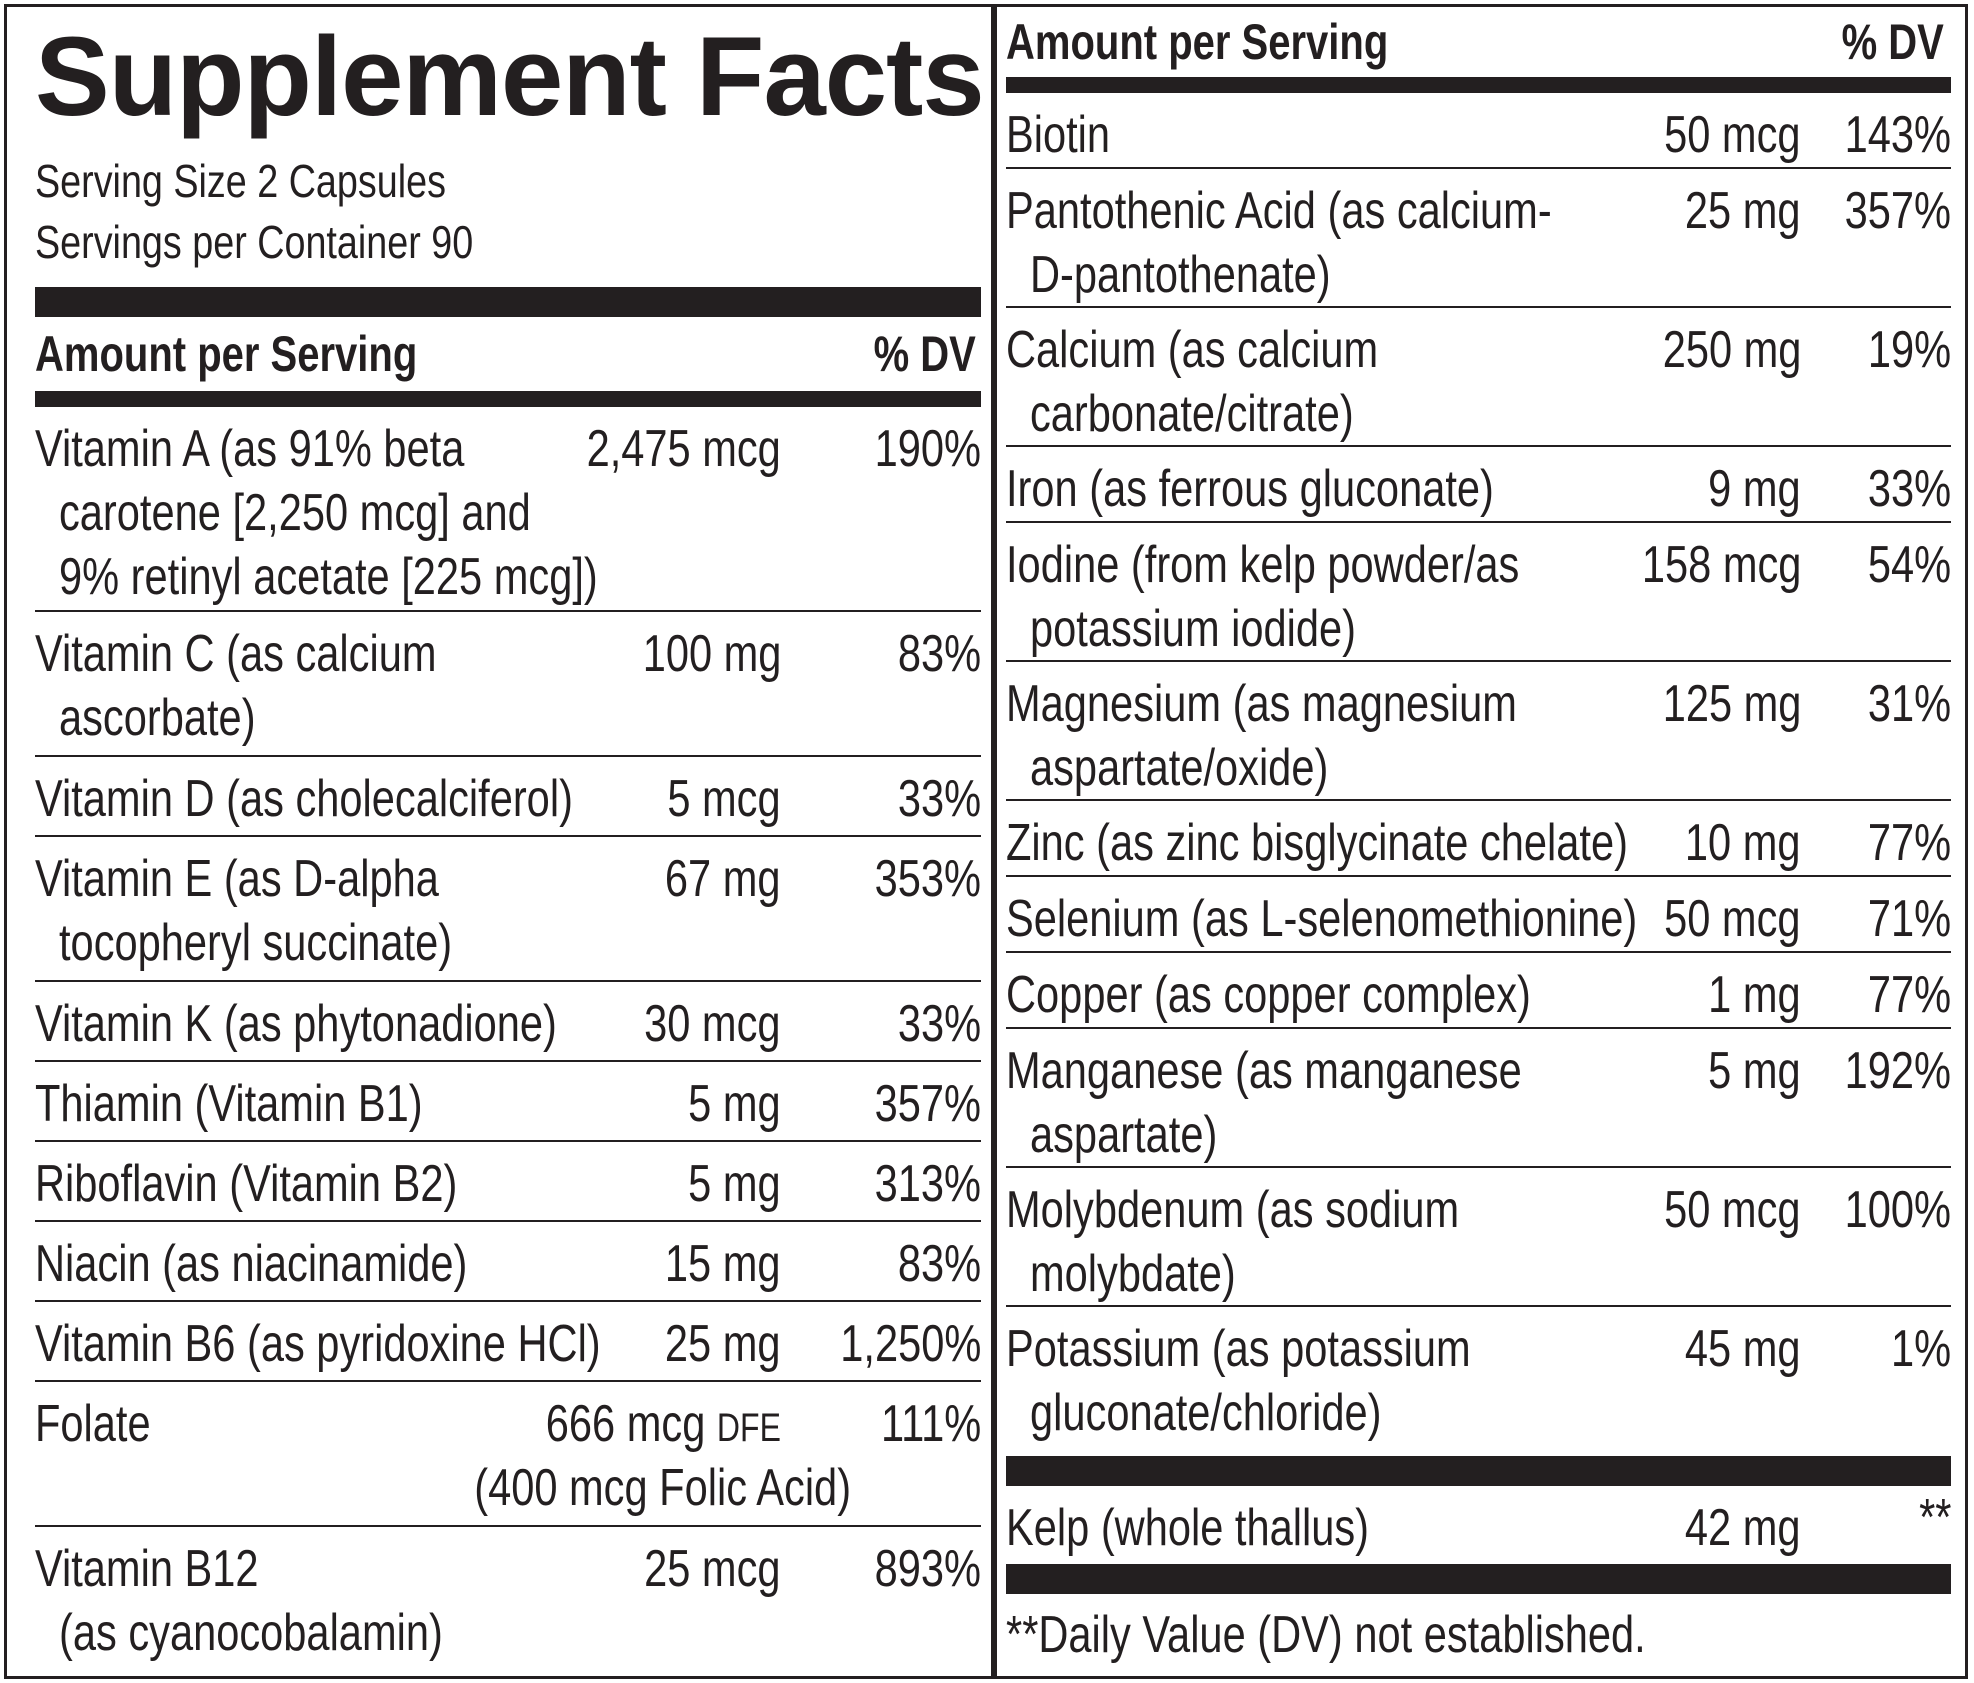  What do you see at coordinates (508, 684) in the screenshot?
I see `nutrient-row: Vitamin C (as calcium ascorbate) 100 mg 83%` at bounding box center [508, 684].